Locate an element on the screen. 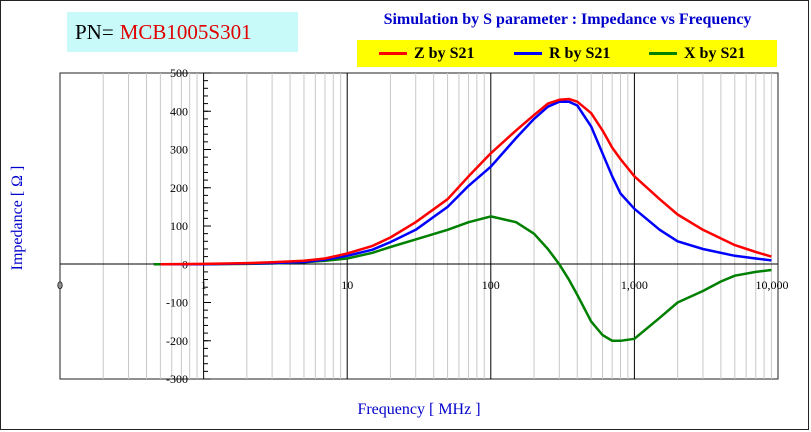 The height and width of the screenshot is (432, 811). x-tick-label: 0 is located at coordinates (60, 285).